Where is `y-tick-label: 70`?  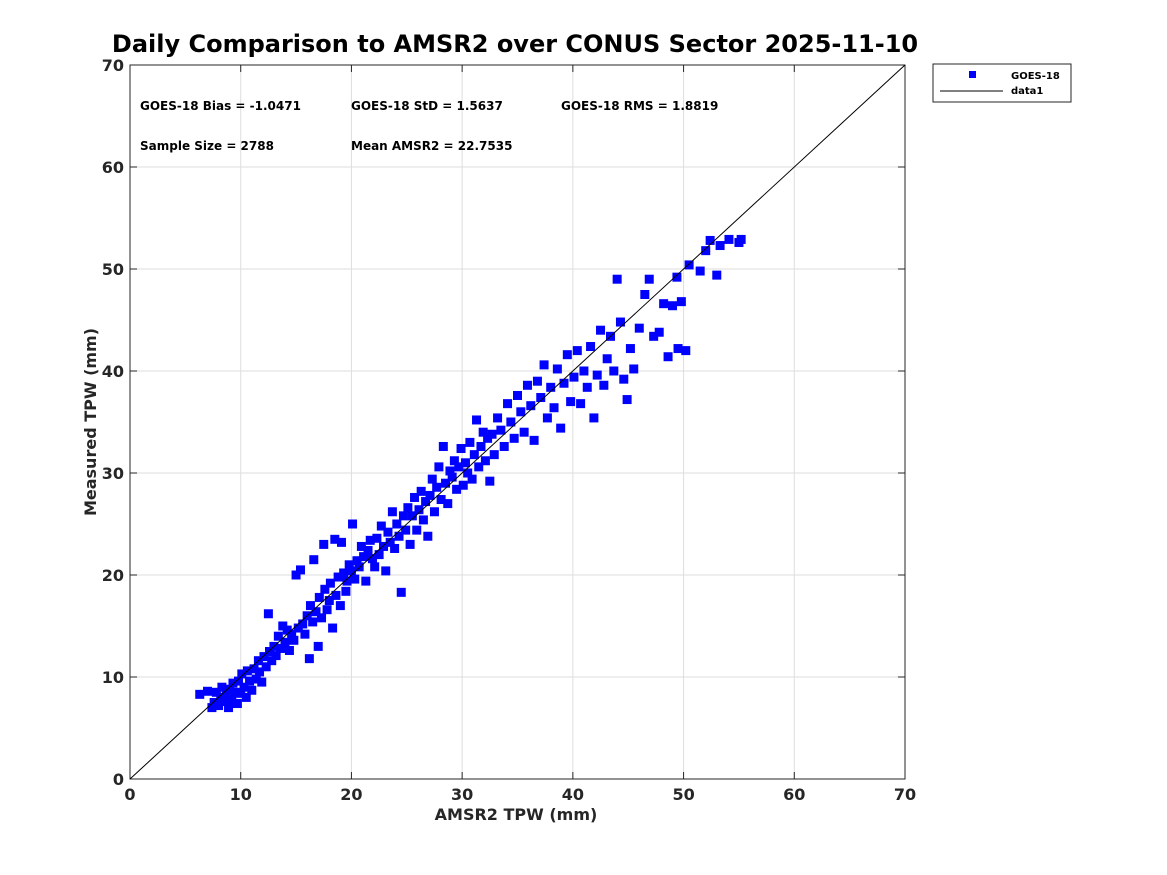
y-tick-label: 70 is located at coordinates (113, 65).